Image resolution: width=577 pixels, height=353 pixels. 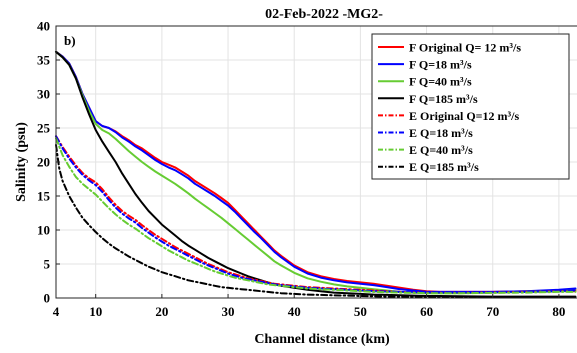 I want to click on x-axis-label: Channel distance (km), so click(x=322, y=339).